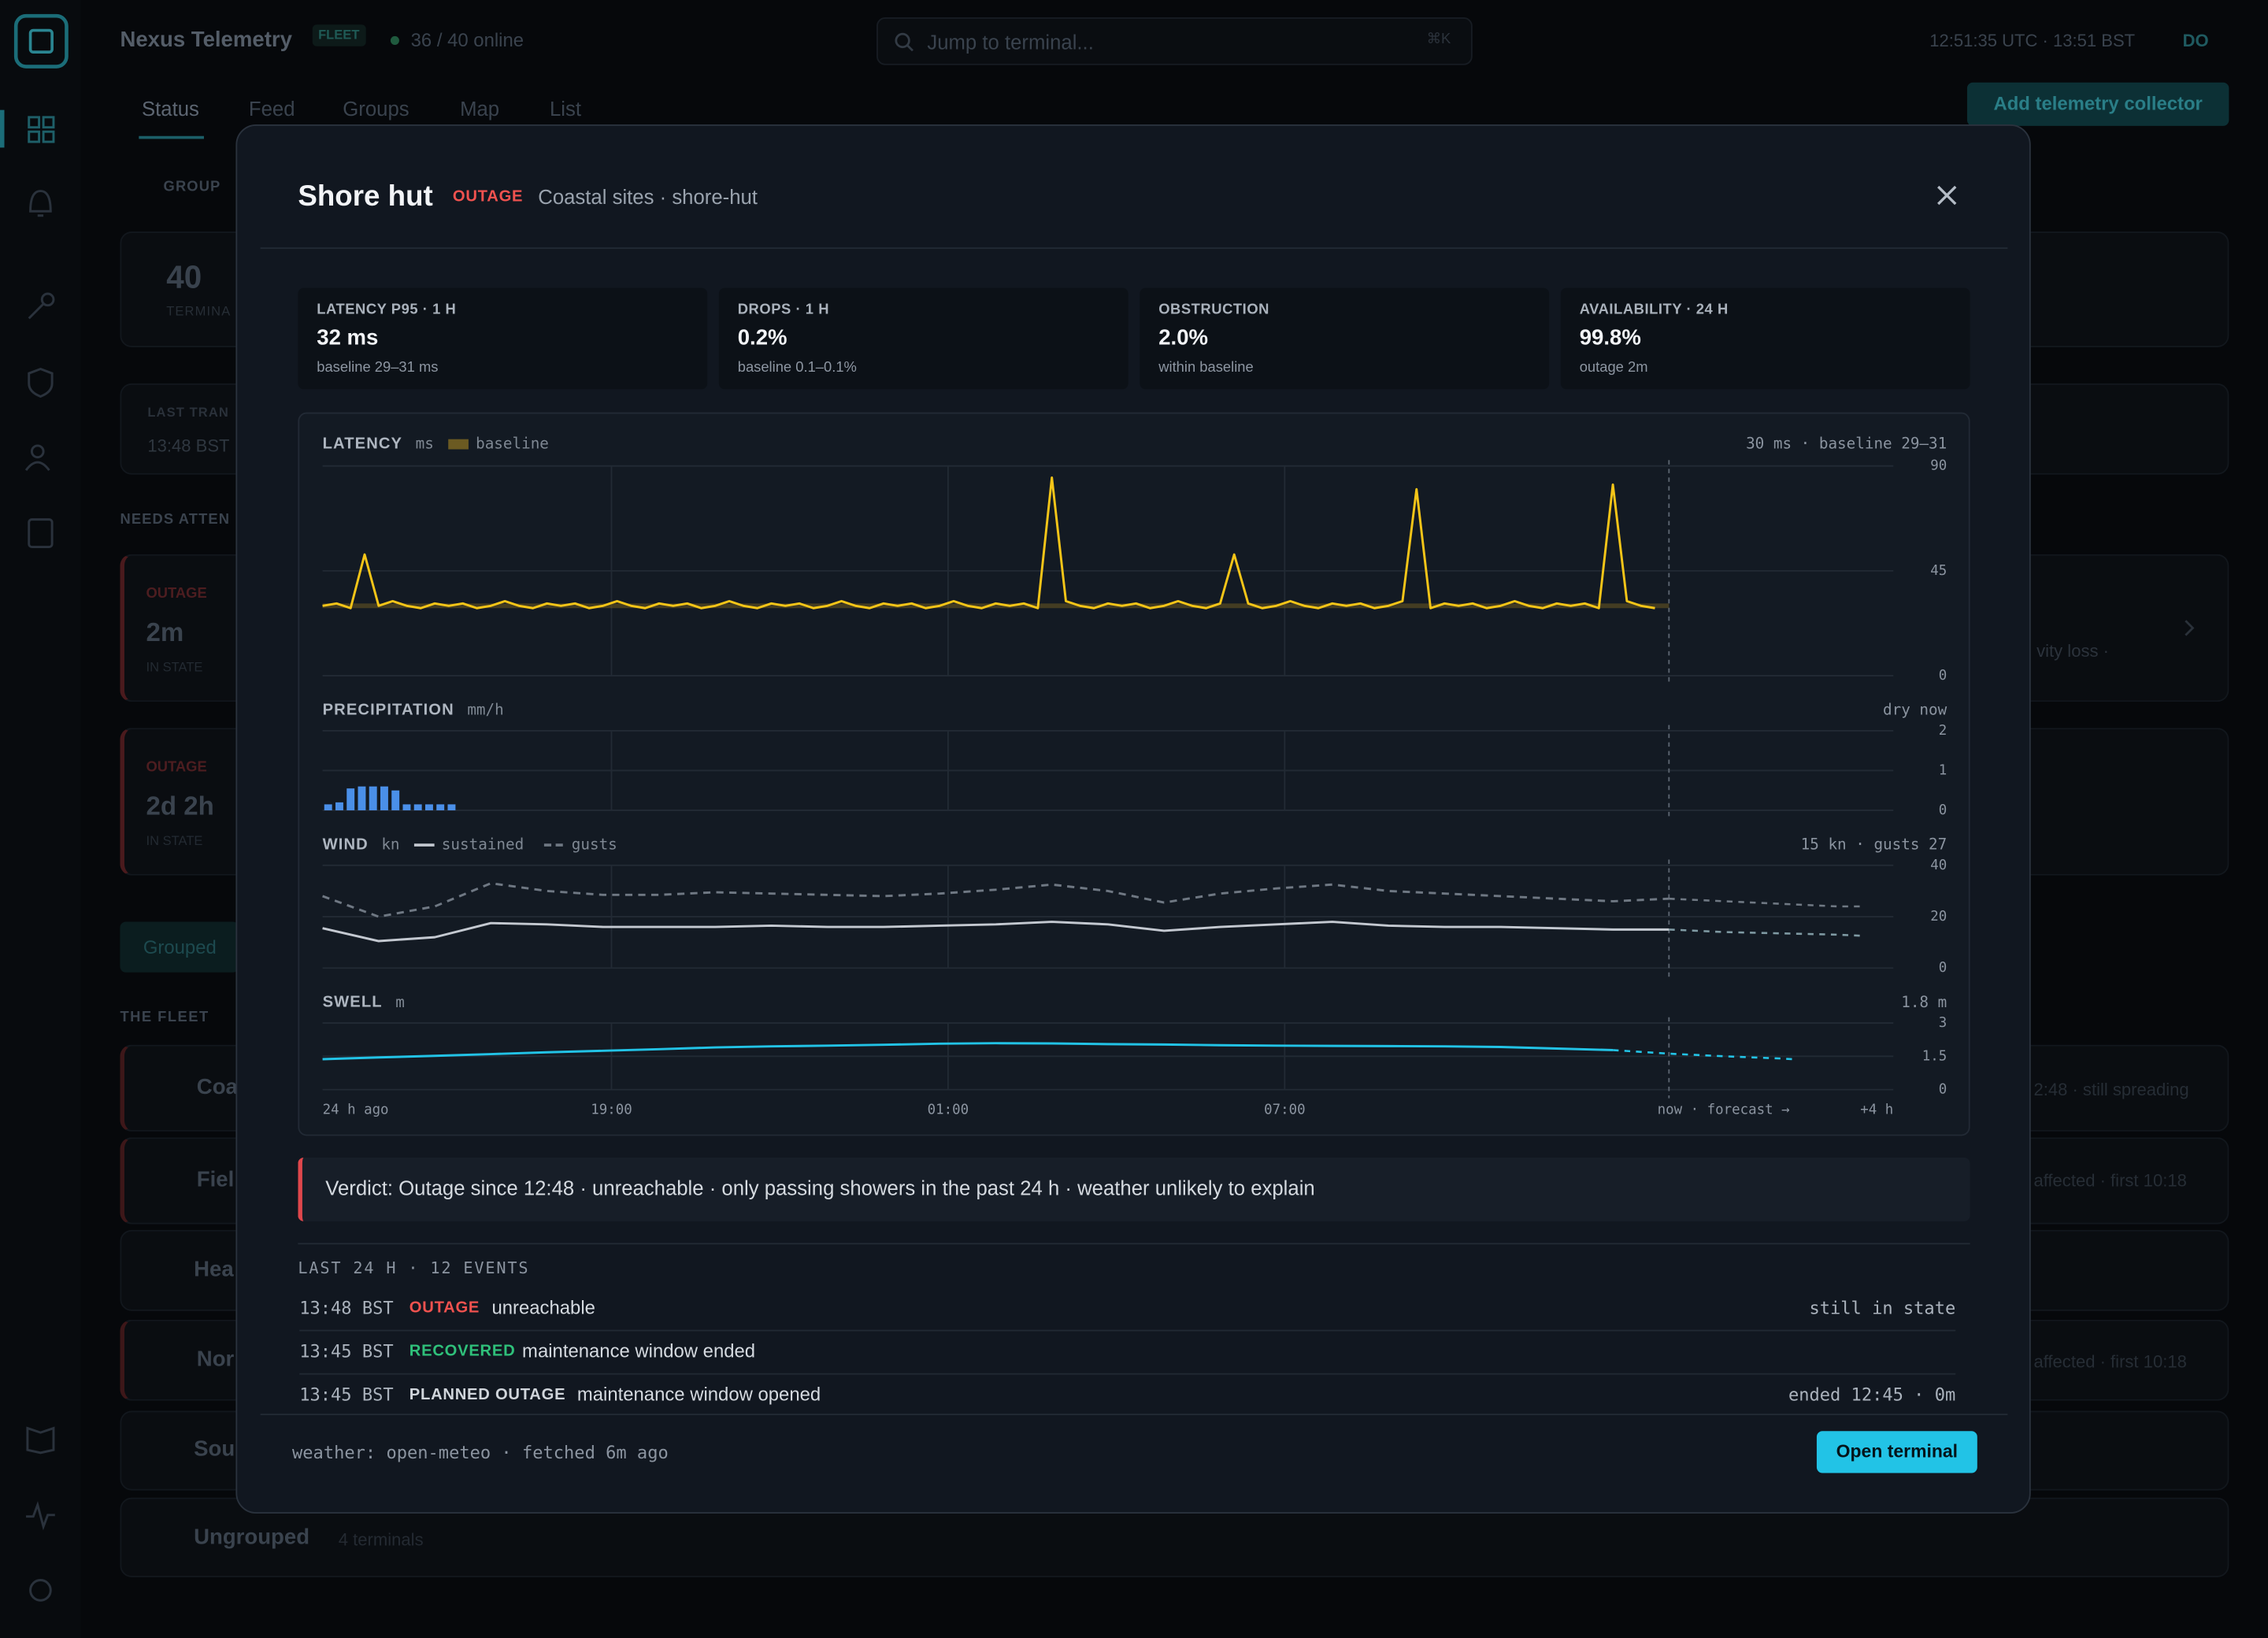  Describe the element at coordinates (988, 543) in the screenshot. I see `series-line` at that location.